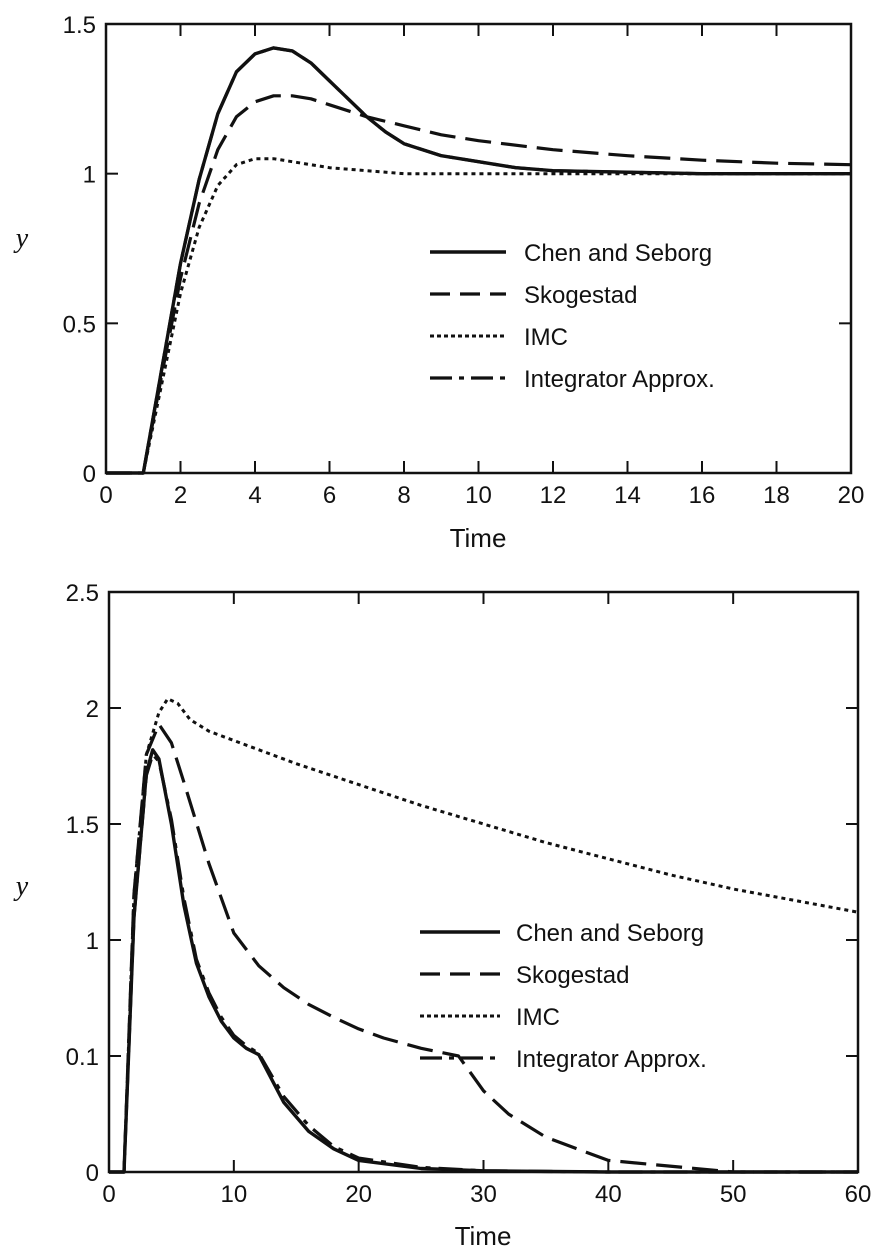  What do you see at coordinates (403, 495) in the screenshot?
I see `x-tick-label: 8` at bounding box center [403, 495].